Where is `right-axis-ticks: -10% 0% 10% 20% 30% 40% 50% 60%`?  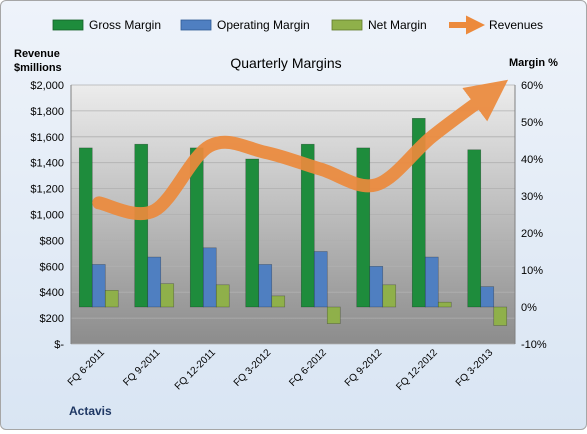 right-axis-ticks: -10% 0% 10% 20% 30% 40% 50% 60% is located at coordinates (534, 215).